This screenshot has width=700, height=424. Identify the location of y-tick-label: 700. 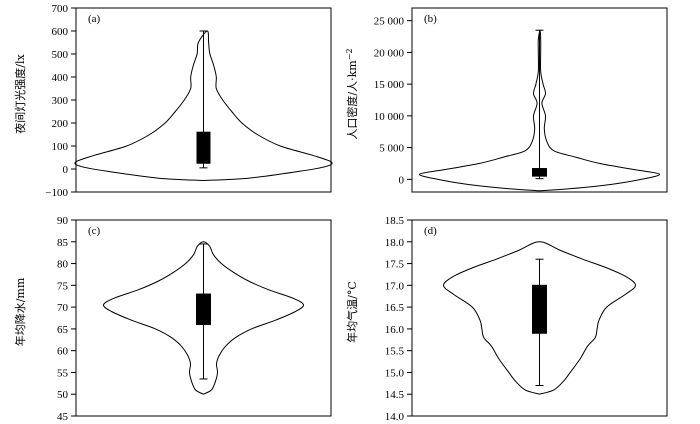
(60, 9).